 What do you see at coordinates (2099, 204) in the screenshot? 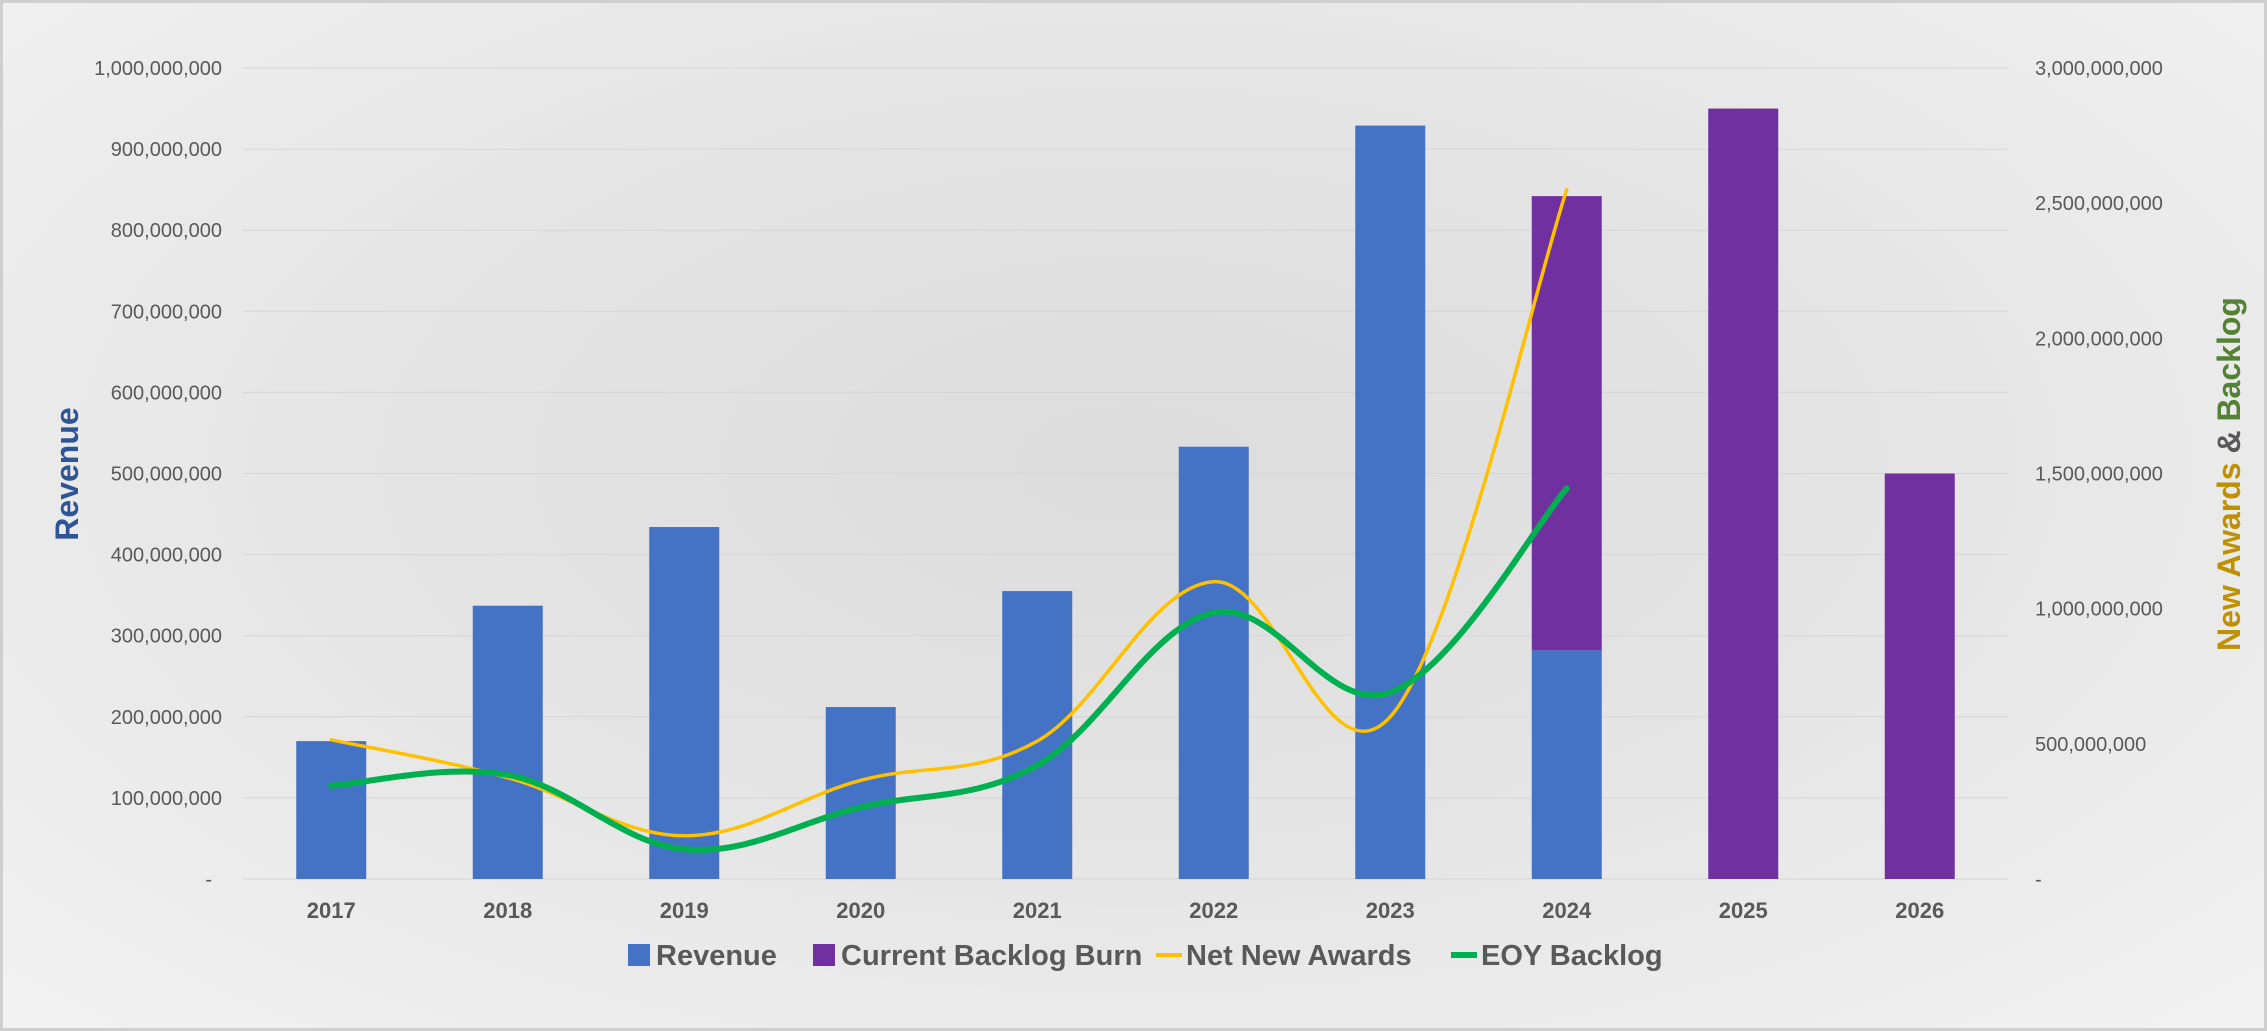
I see `y2-tick-label: 2,500,000,000` at bounding box center [2099, 204].